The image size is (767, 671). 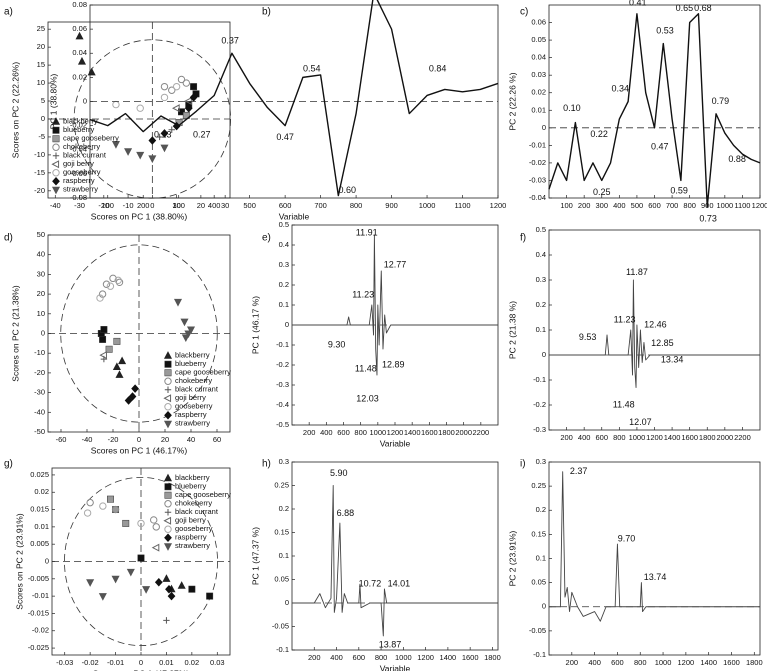 I want to click on y-tick-label: 0.04, so click(x=79, y=52).